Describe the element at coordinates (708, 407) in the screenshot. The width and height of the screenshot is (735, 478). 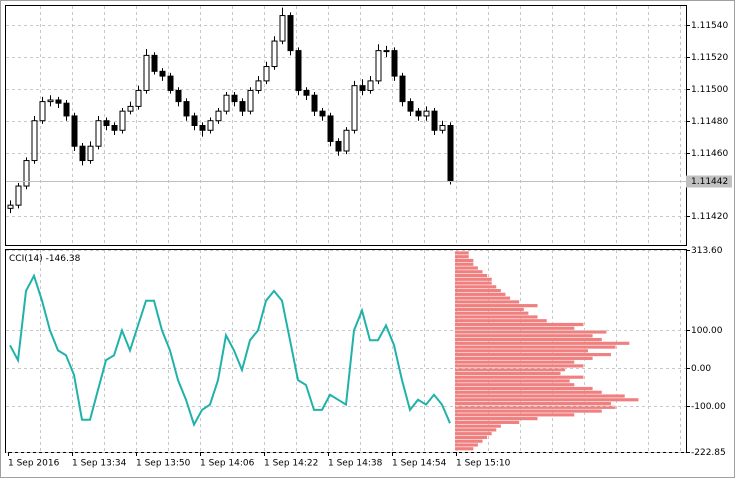
I see `y-tick-label: -100.00` at that location.